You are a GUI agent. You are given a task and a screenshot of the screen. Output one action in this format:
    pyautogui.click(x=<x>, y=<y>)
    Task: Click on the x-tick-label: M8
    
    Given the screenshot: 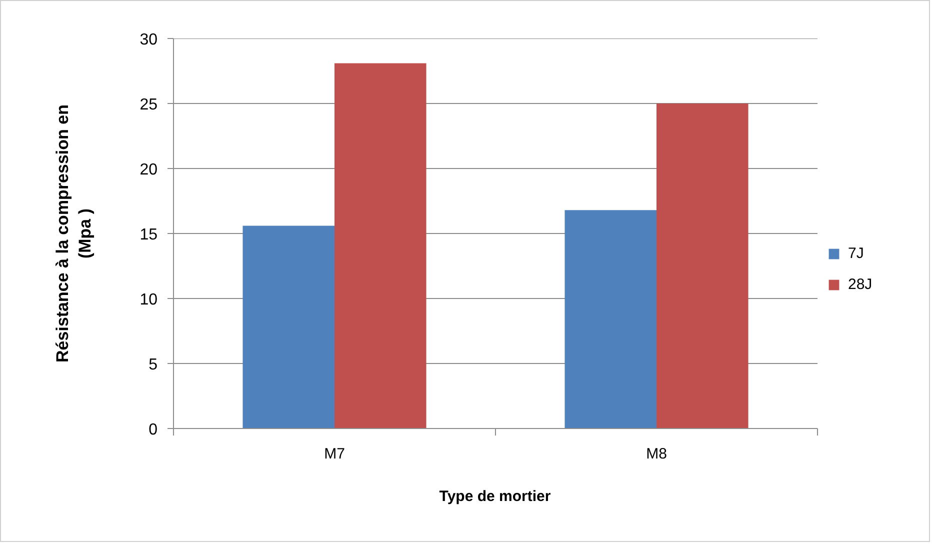 What is the action you would take?
    pyautogui.click(x=656, y=454)
    